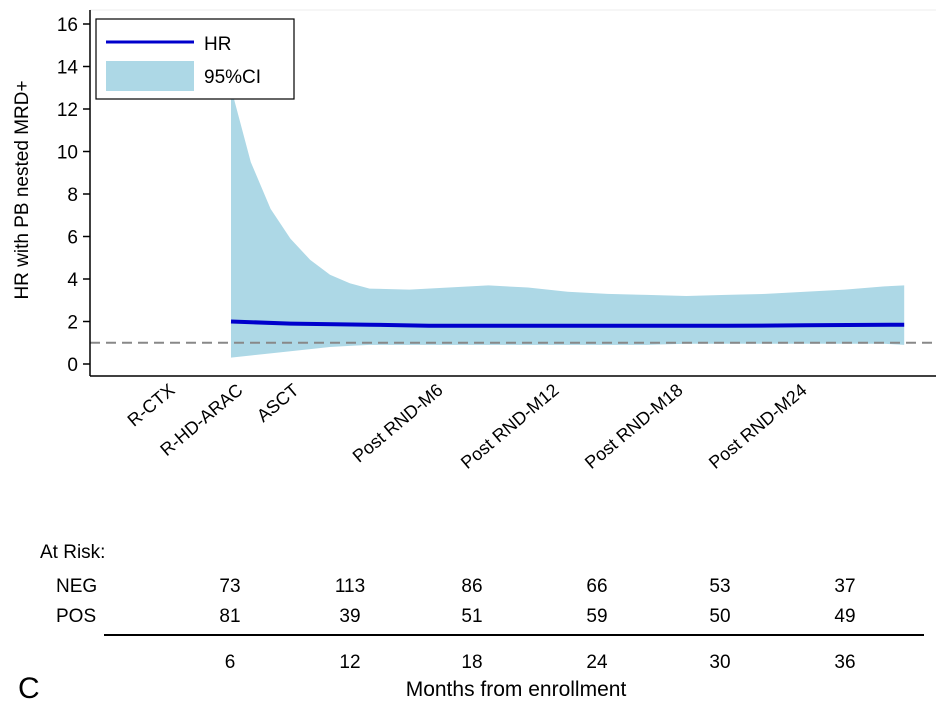 This screenshot has width=936, height=702. I want to click on hr-line-layer, so click(567, 323).